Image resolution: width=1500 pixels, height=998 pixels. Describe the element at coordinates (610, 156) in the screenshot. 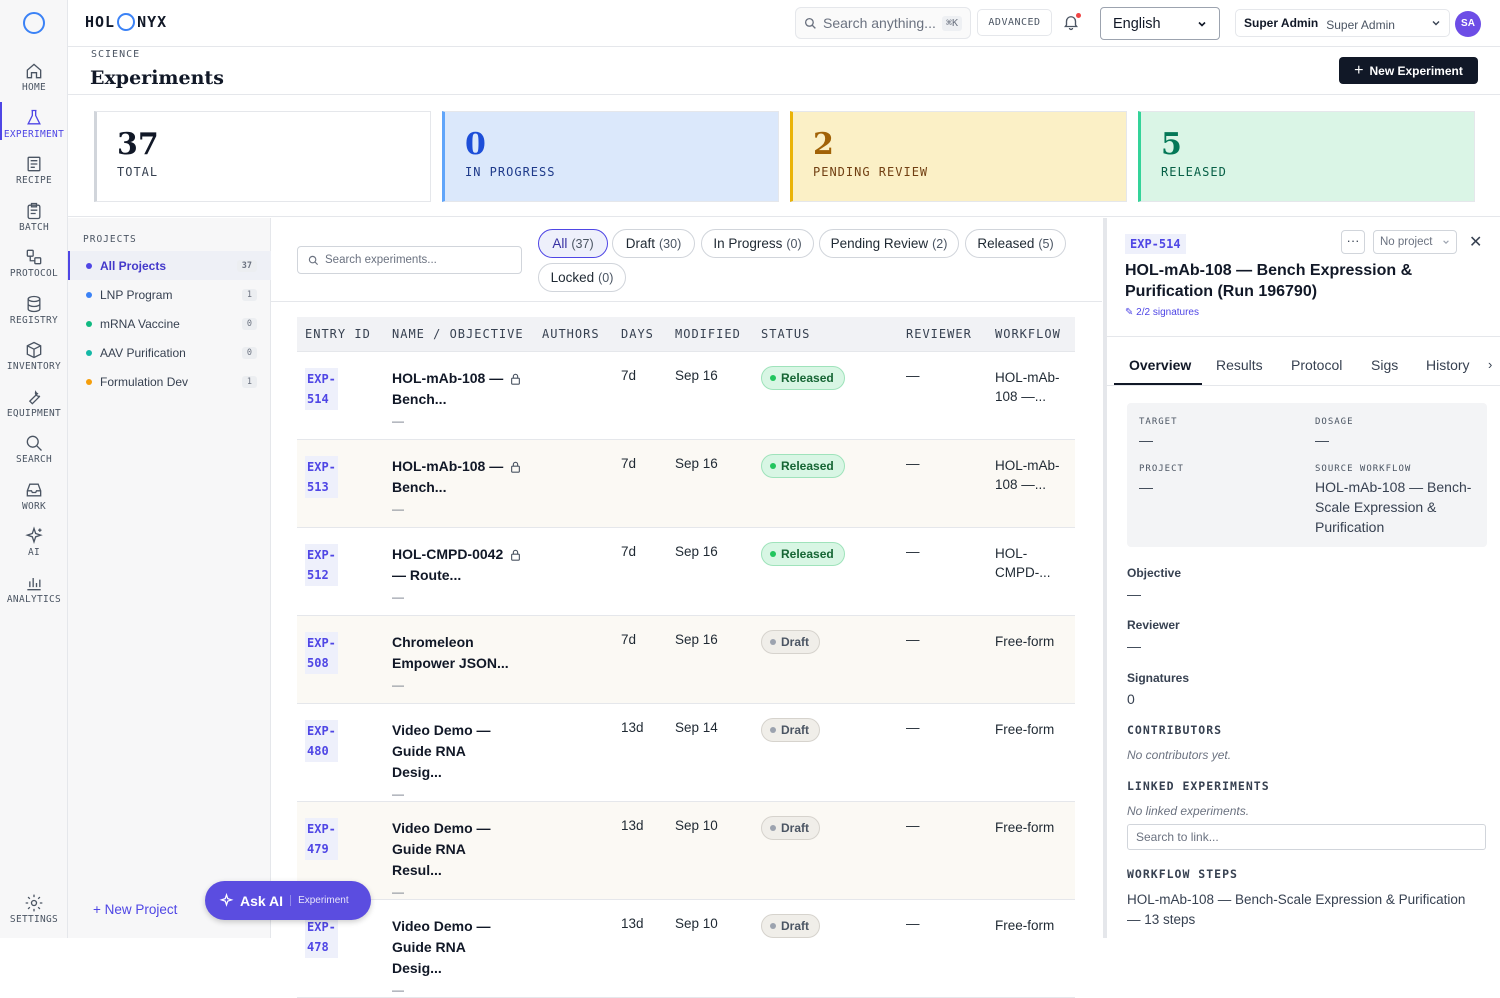

I see `stat-card-in-progress: 0 IN PROGRESS` at that location.